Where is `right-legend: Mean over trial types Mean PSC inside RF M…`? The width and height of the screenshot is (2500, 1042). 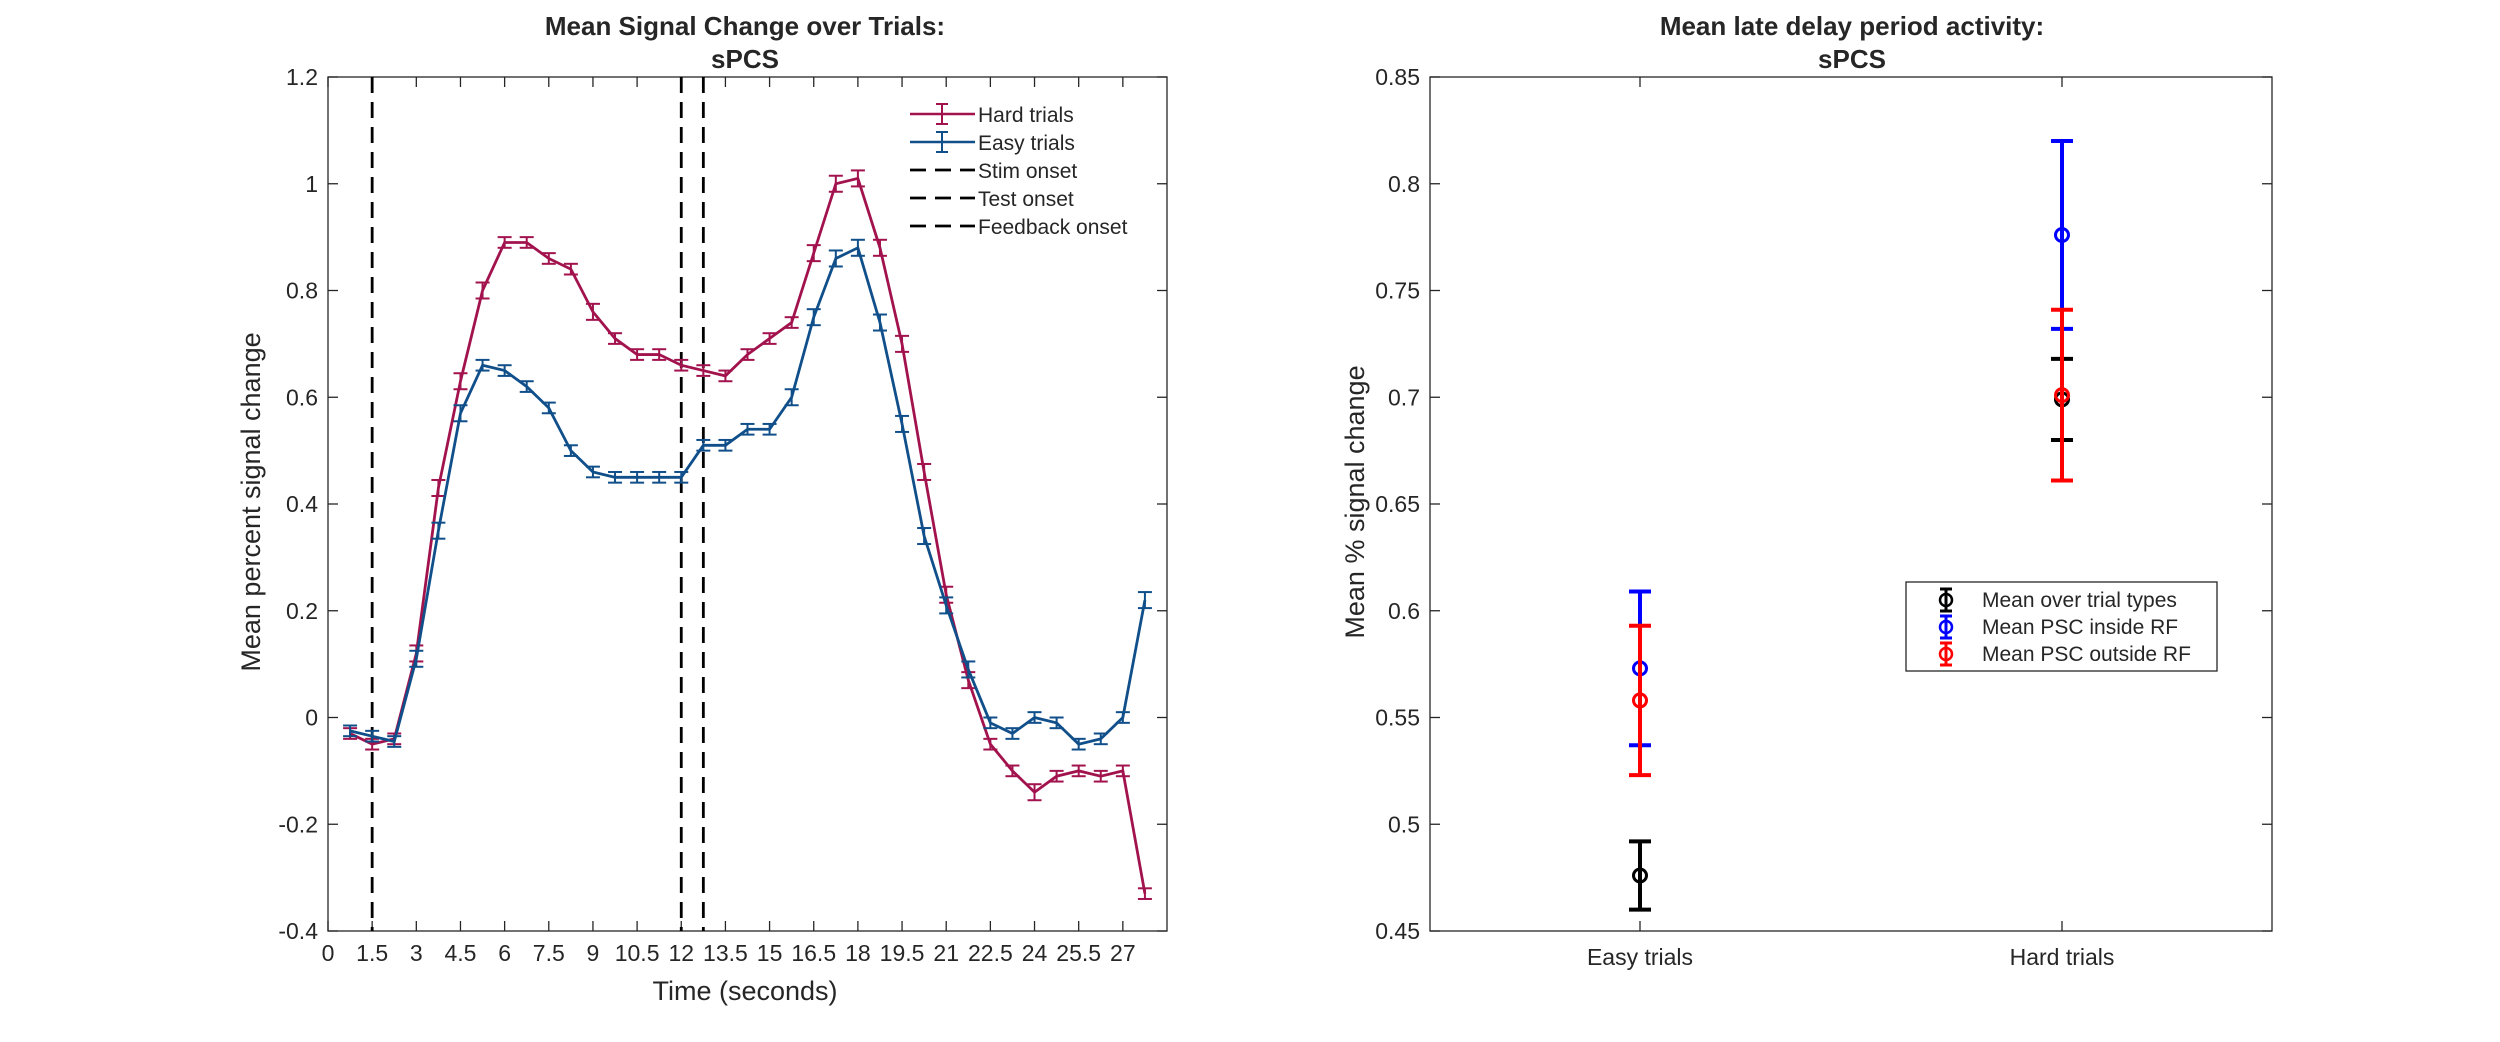 right-legend: Mean over trial types Mean PSC inside RF M… is located at coordinates (2061, 626).